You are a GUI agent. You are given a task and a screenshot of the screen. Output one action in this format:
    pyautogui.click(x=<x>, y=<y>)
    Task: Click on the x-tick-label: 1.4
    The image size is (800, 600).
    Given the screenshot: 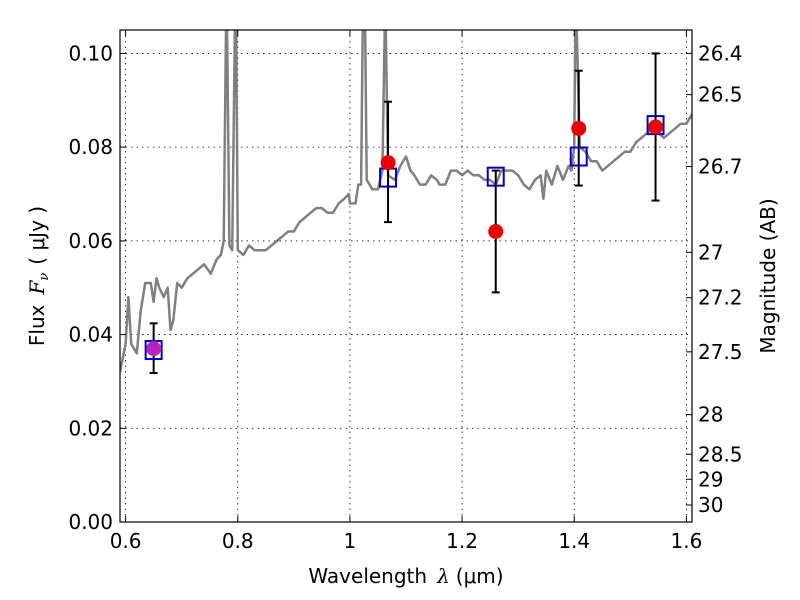 What is the action you would take?
    pyautogui.click(x=574, y=541)
    